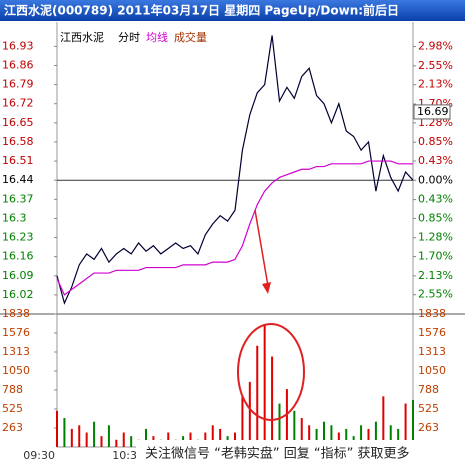  Describe the element at coordinates (18, 294) in the screenshot. I see `y-tick-label: 16.02` at that location.